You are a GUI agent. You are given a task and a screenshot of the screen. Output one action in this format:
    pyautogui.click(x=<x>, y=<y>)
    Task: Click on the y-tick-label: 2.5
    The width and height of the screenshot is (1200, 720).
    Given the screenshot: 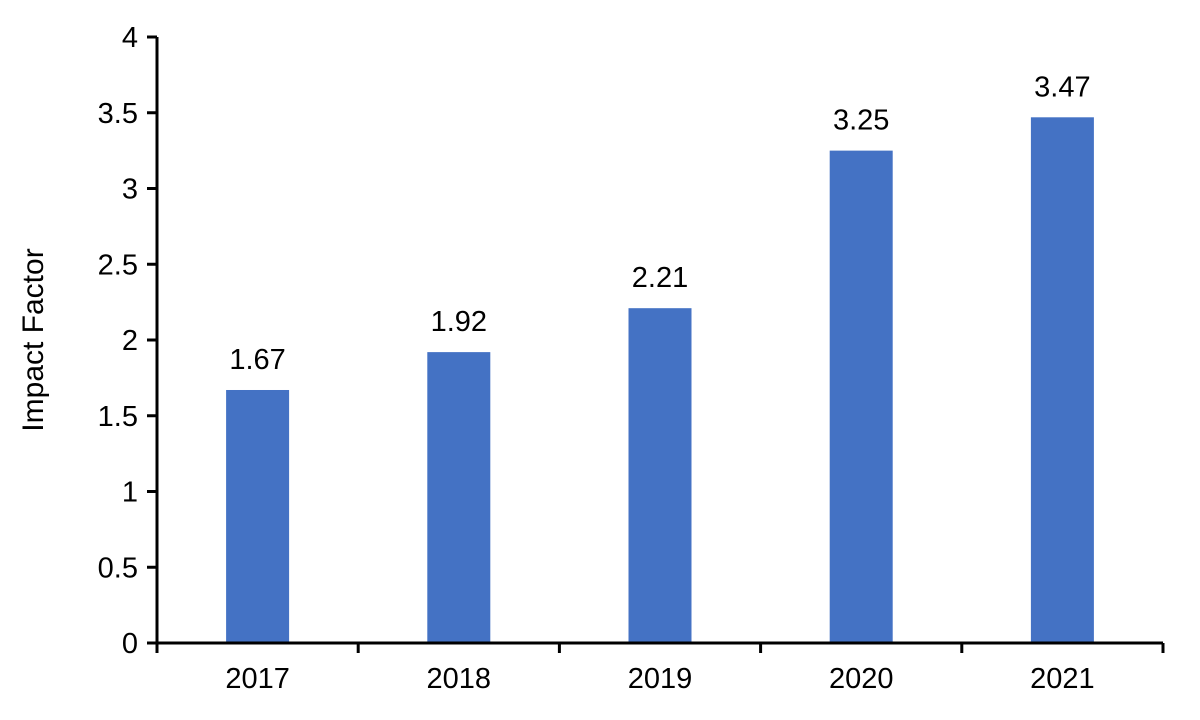 What is the action you would take?
    pyautogui.click(x=118, y=265)
    